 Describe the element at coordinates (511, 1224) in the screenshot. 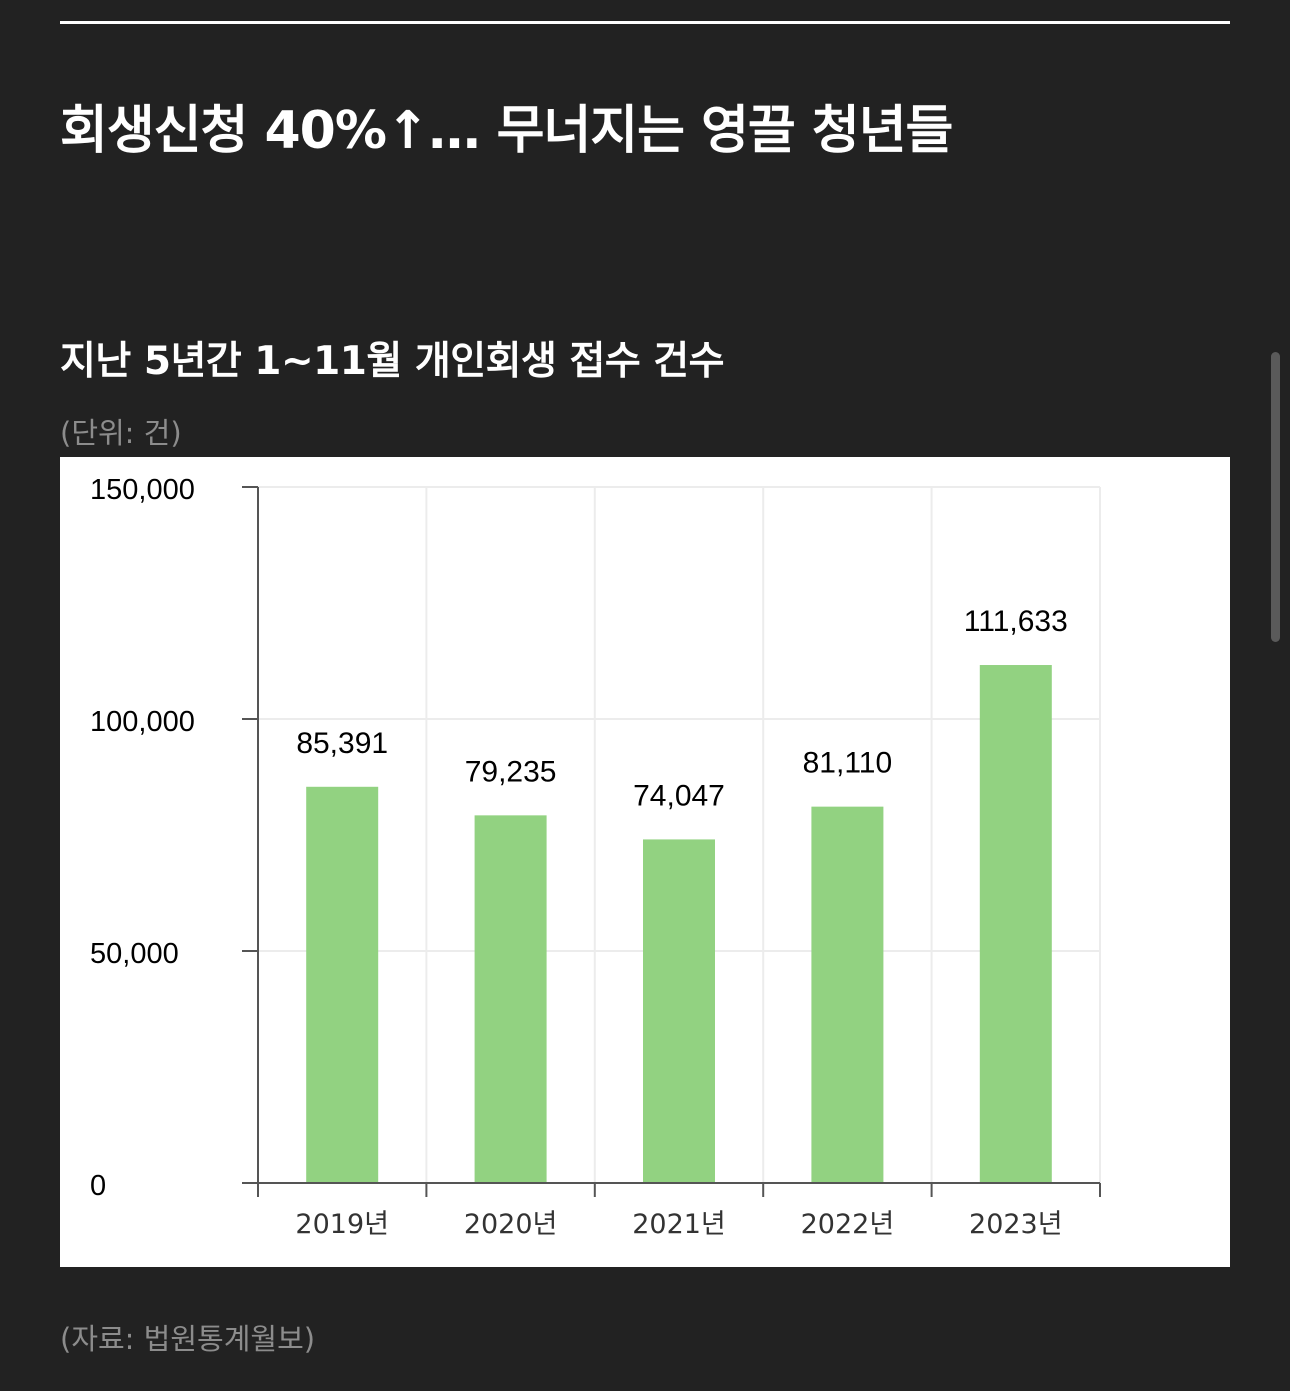

I see `x-tick-label: 2020년` at that location.